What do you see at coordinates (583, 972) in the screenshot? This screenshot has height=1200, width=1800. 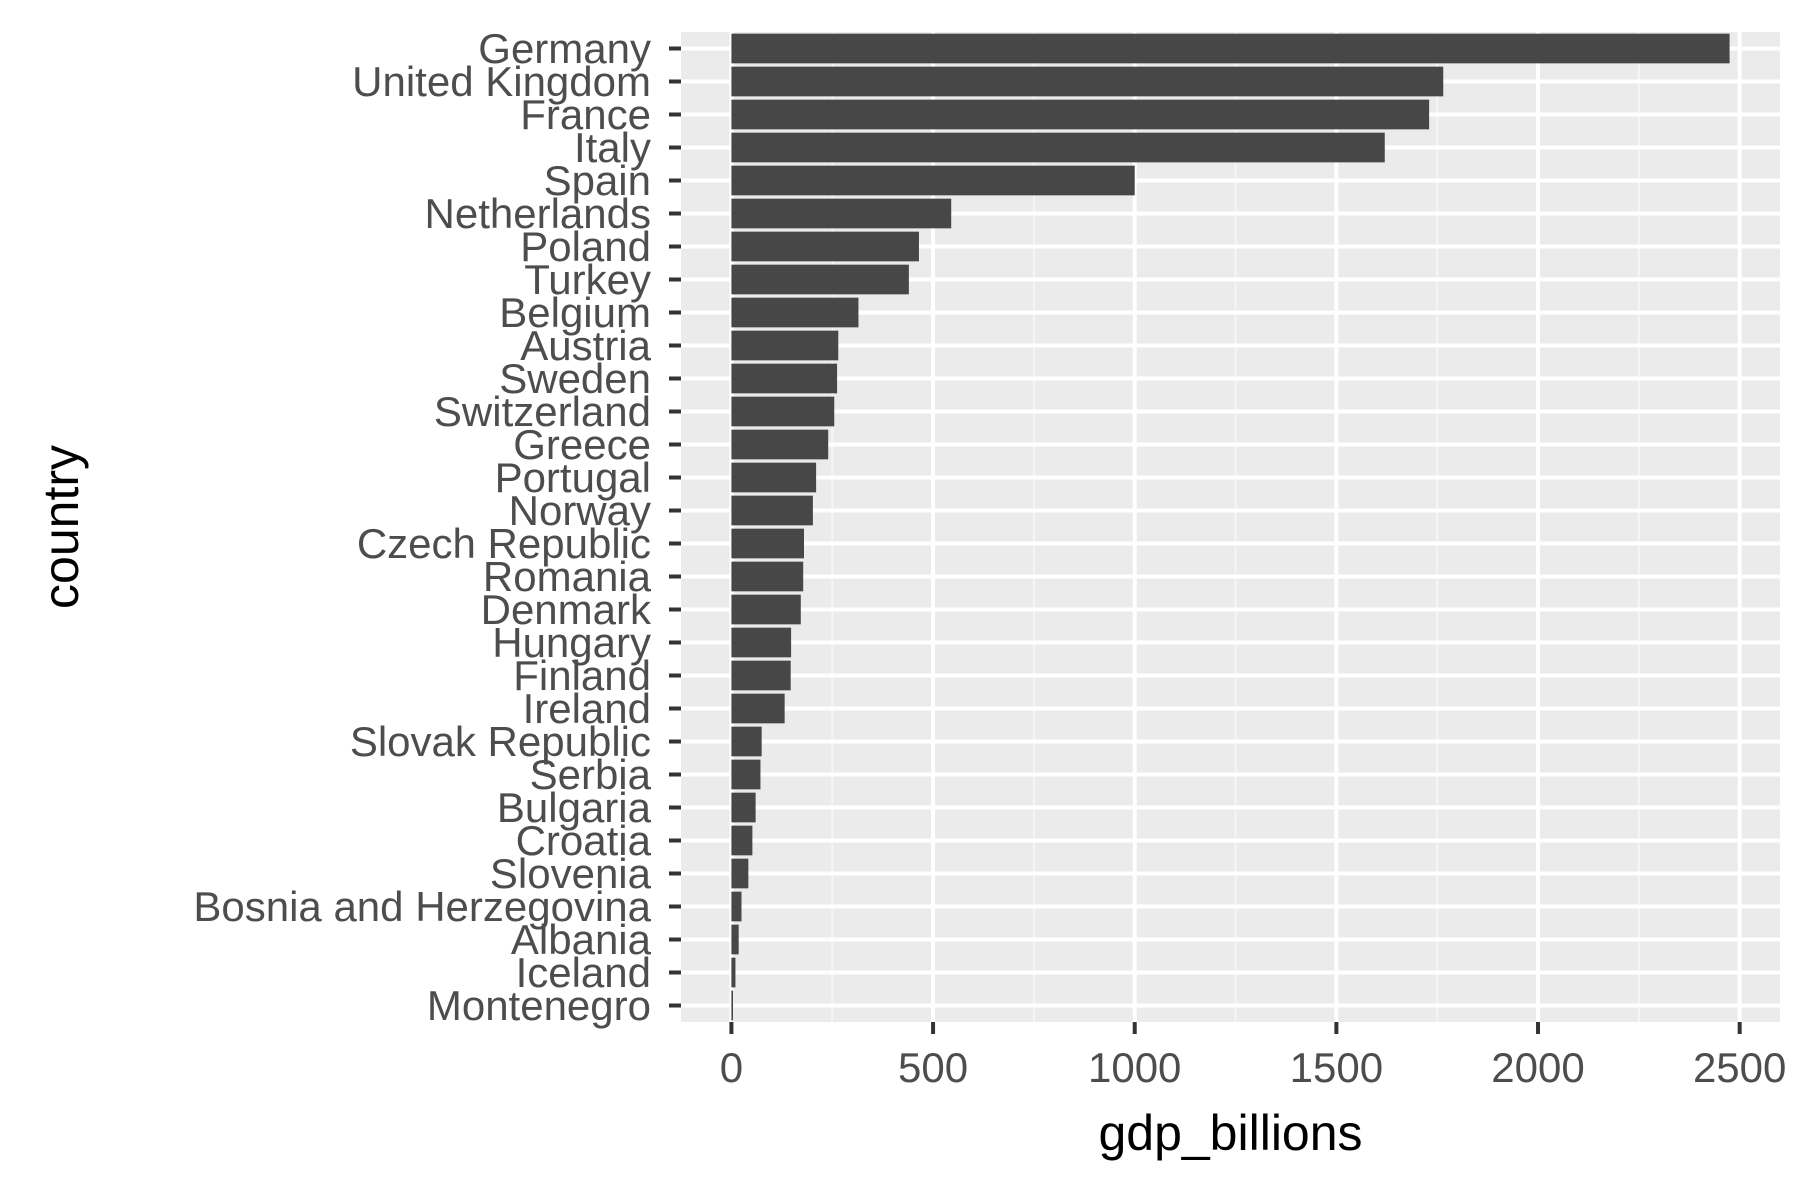 I see `y-tick-label: Iceland` at bounding box center [583, 972].